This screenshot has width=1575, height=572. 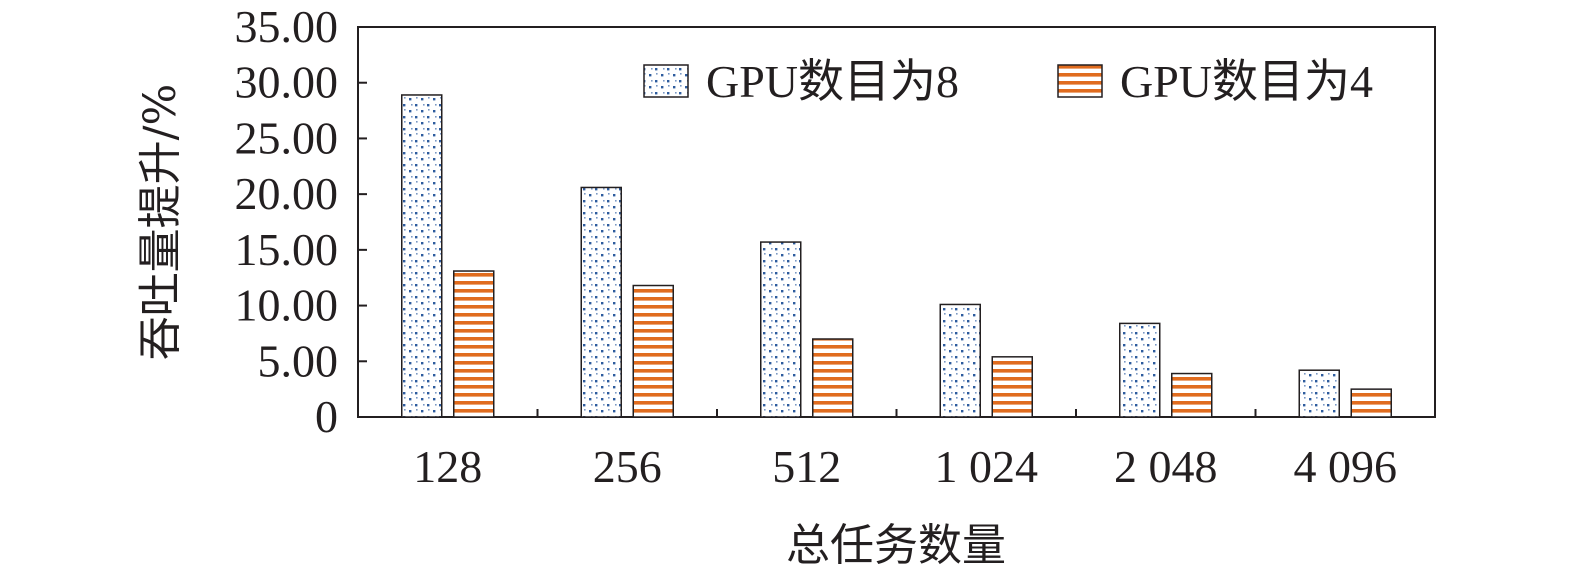 I want to click on x-tick-label: 1 024, so click(x=987, y=466).